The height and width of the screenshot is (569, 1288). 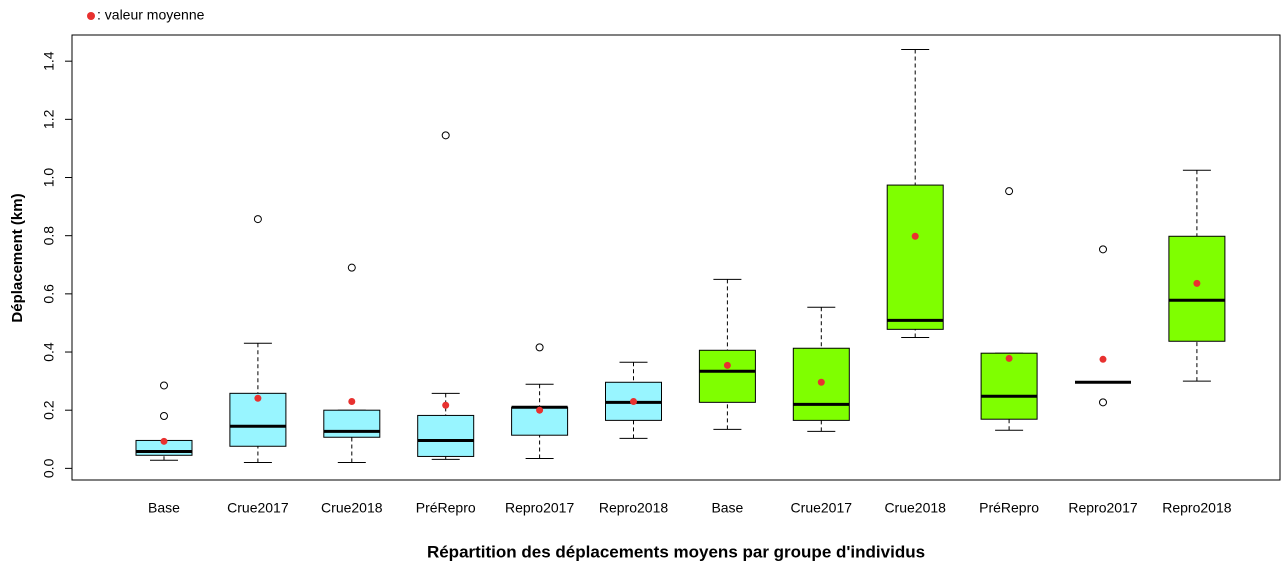 What do you see at coordinates (49, 294) in the screenshot?
I see `y-tick-label: 0.6` at bounding box center [49, 294].